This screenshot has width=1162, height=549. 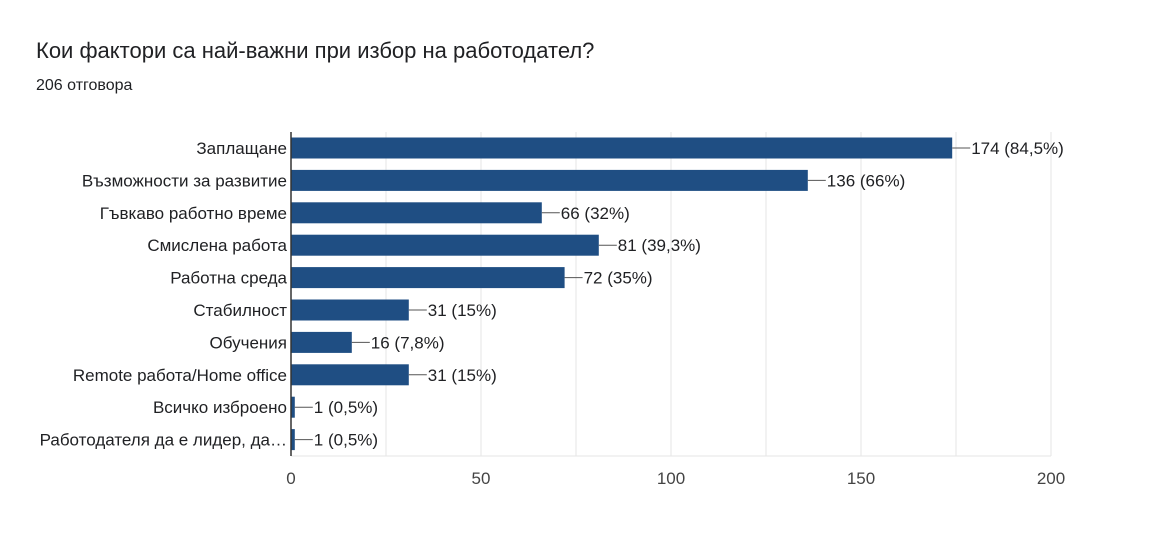 What do you see at coordinates (408, 342) in the screenshot?
I see `value-label: 16 (7,8%)` at bounding box center [408, 342].